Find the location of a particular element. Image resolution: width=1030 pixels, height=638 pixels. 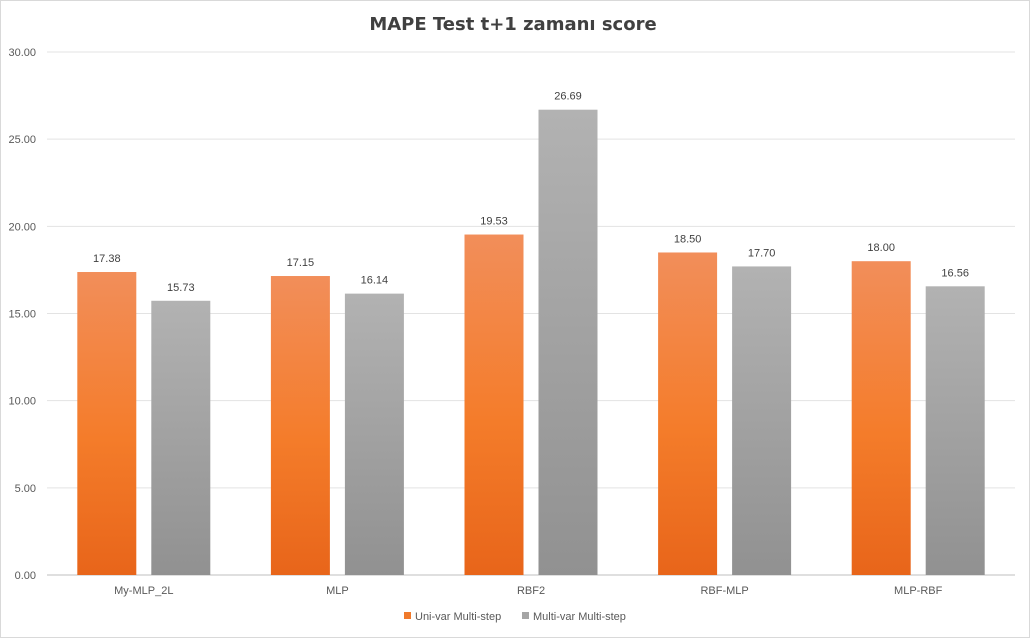

data-label: 26.69 is located at coordinates (568, 97).